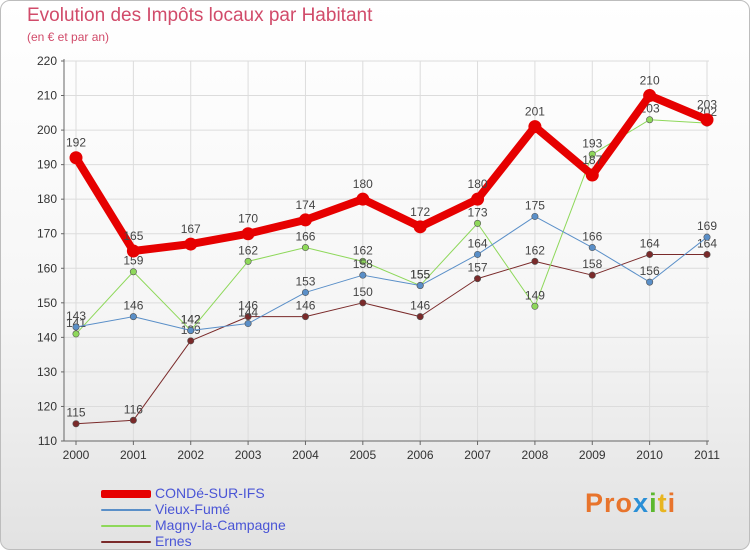  I want to click on data-label: 201, so click(535, 112).